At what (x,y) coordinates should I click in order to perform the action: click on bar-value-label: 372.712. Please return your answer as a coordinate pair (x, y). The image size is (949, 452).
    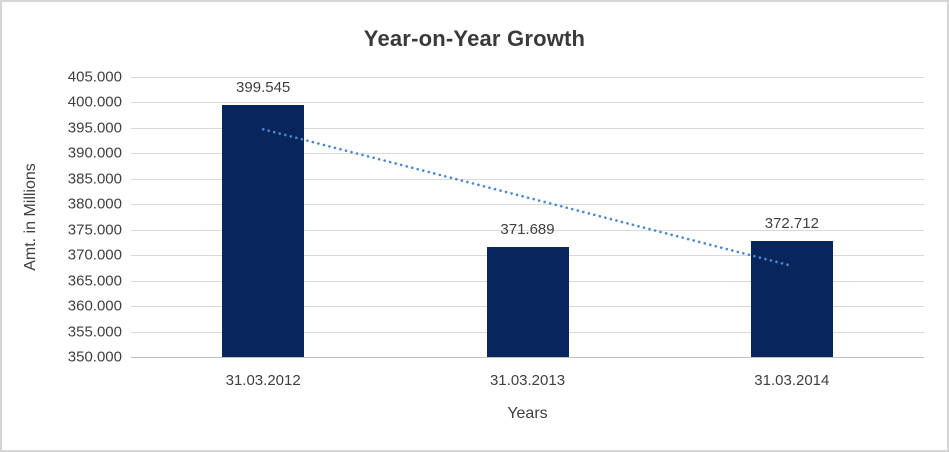
    Looking at the image, I should click on (791, 224).